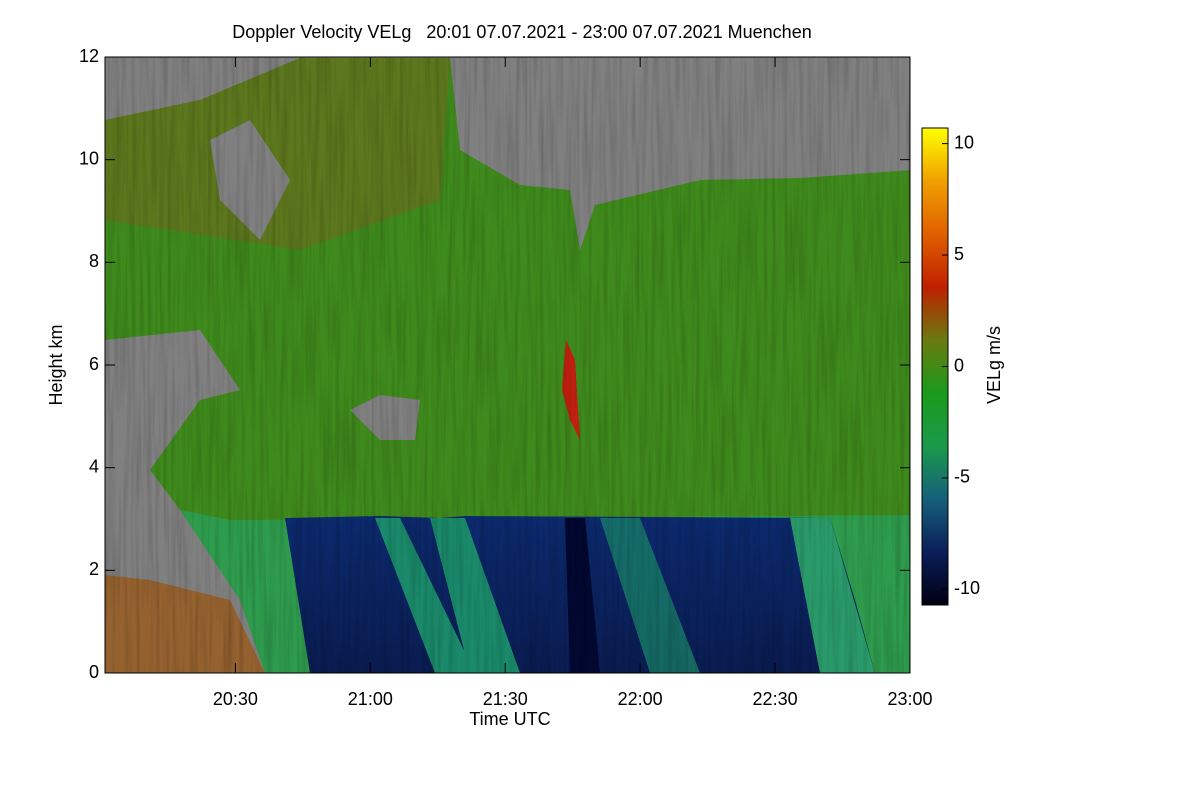 This screenshot has width=1200, height=800. I want to click on y-tick-label: 6, so click(94, 364).